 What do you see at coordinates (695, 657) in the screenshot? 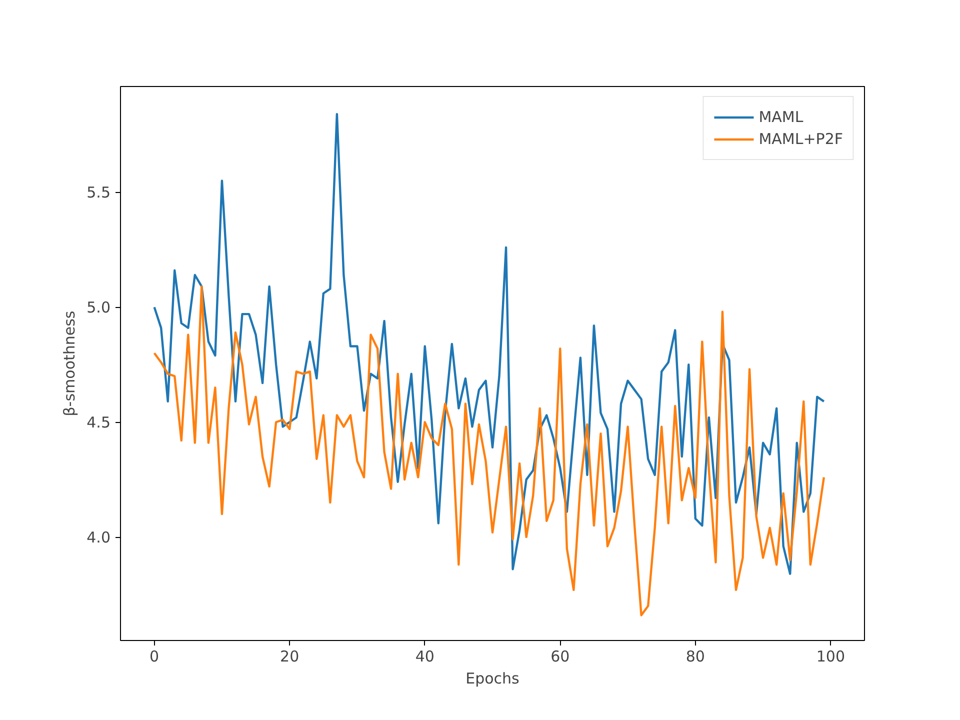
I see `x-tick-label: 80` at bounding box center [695, 657].